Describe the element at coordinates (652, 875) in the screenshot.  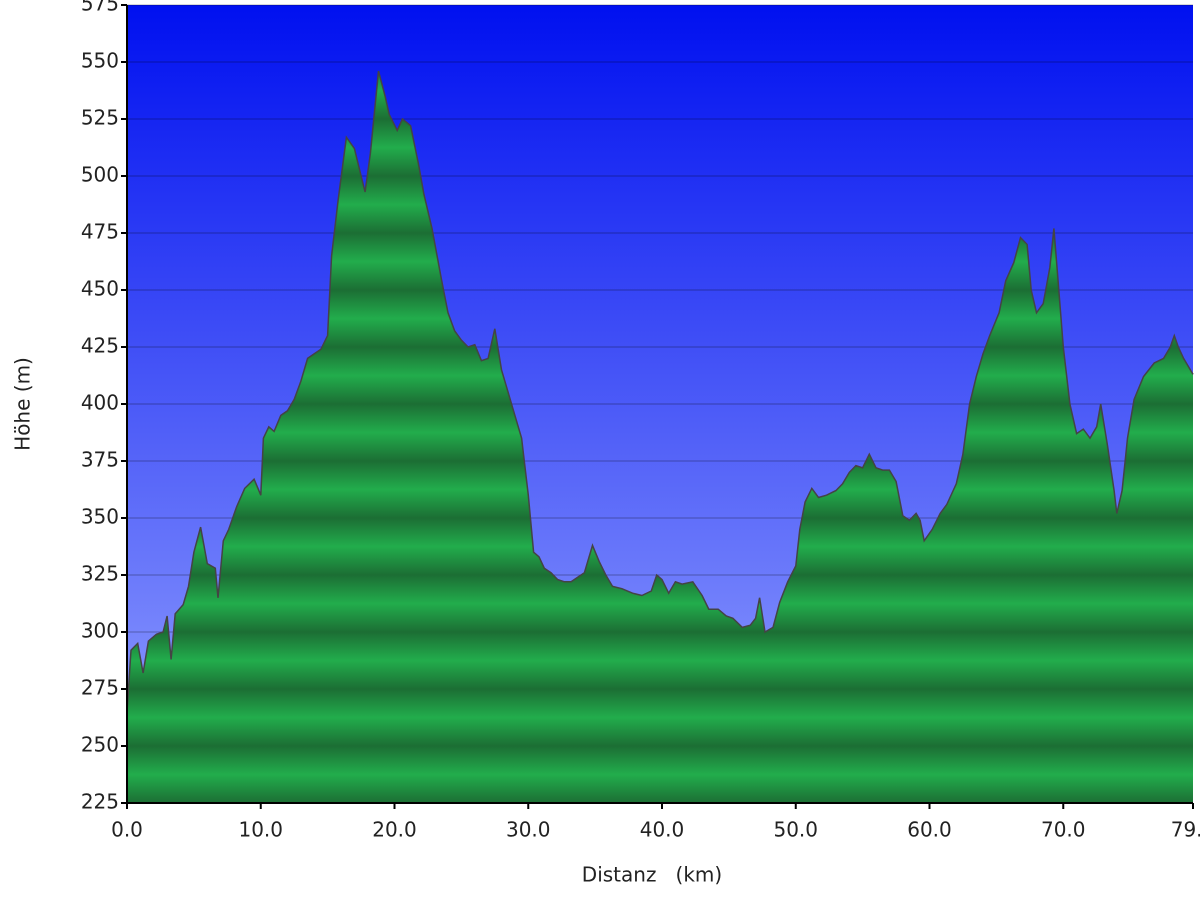
I see `x-axis-label: Distanz (km)` at that location.